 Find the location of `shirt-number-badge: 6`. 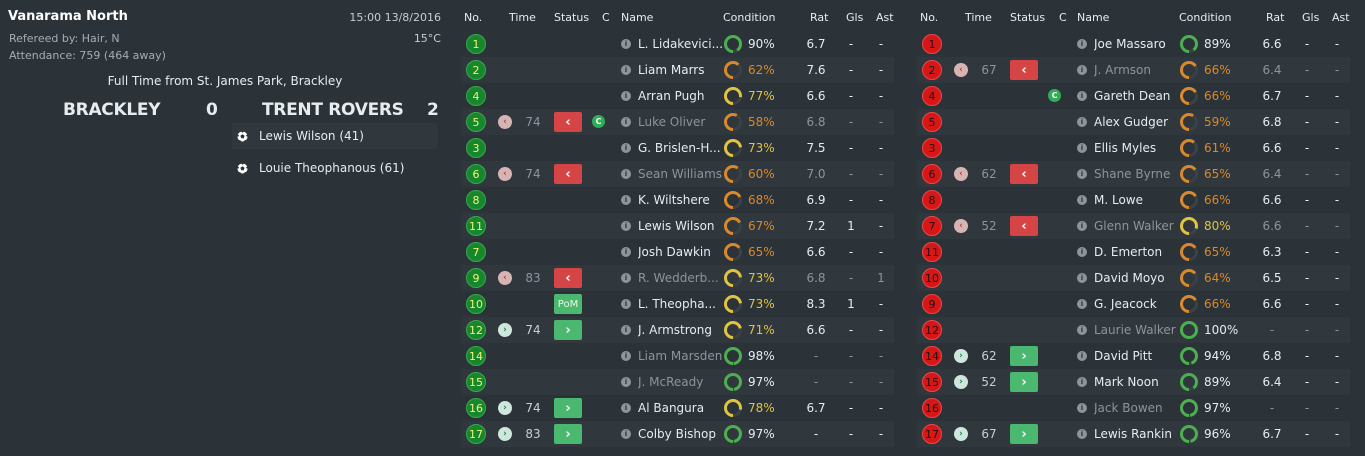

shirt-number-badge: 6 is located at coordinates (932, 174).